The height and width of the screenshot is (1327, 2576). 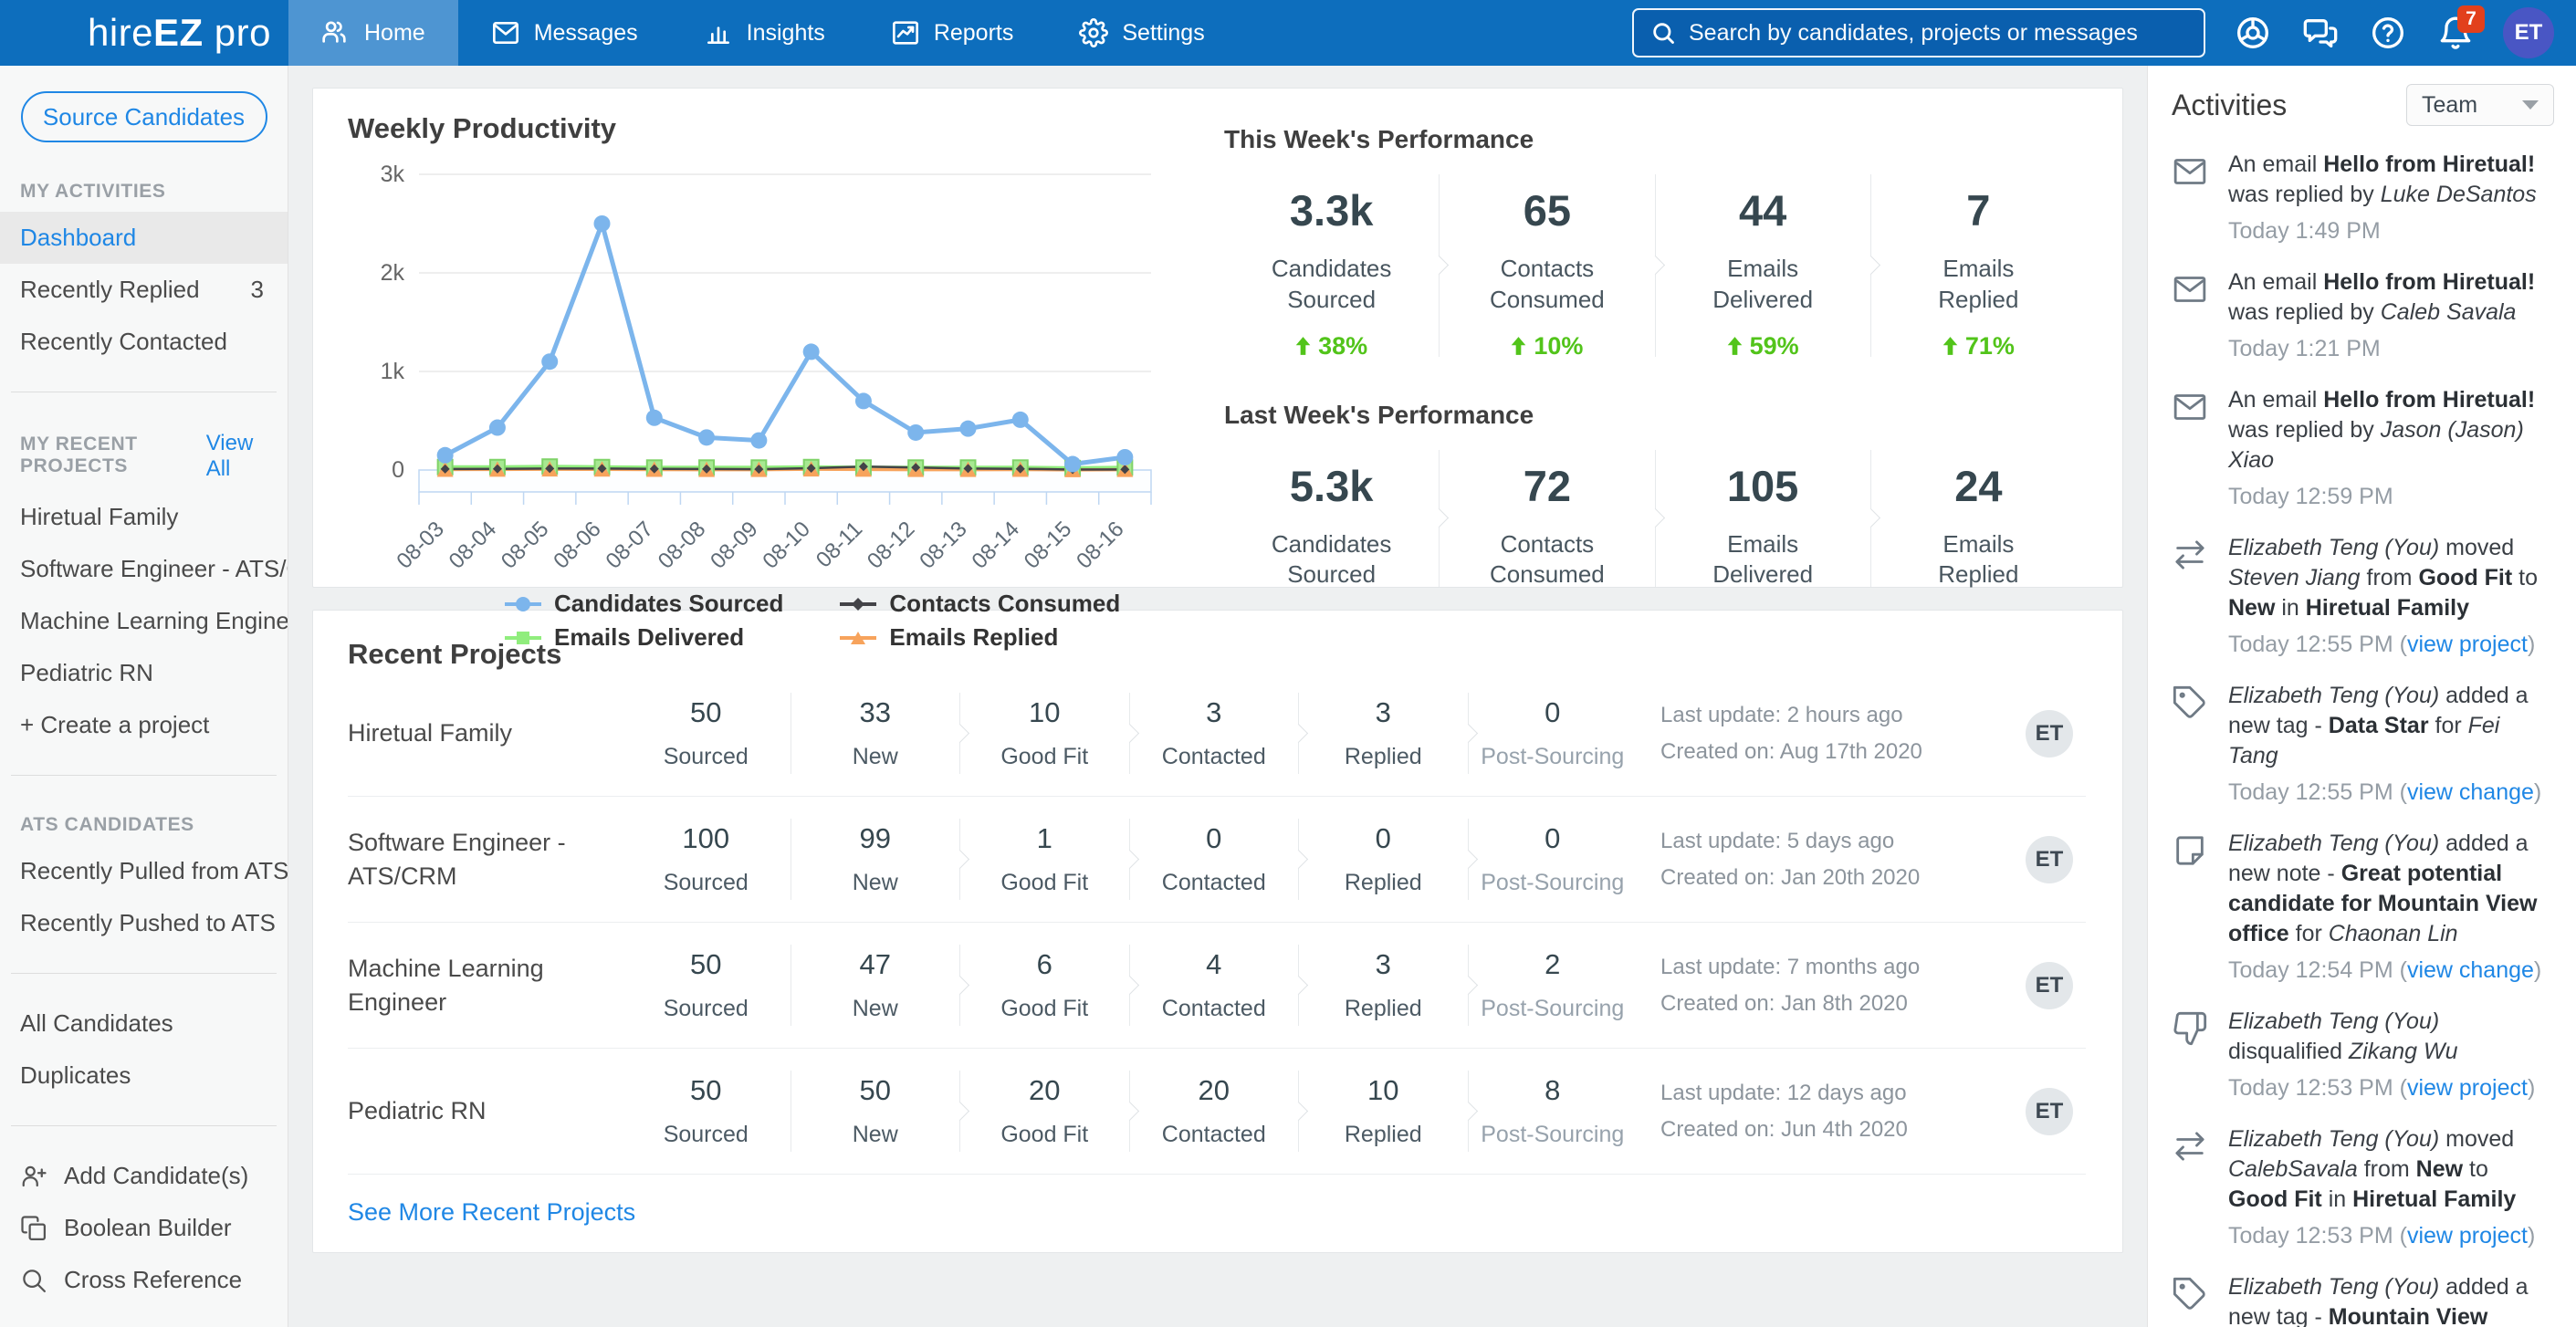 What do you see at coordinates (979, 637) in the screenshot?
I see `legend-item-emails-replied: Emails Replied` at bounding box center [979, 637].